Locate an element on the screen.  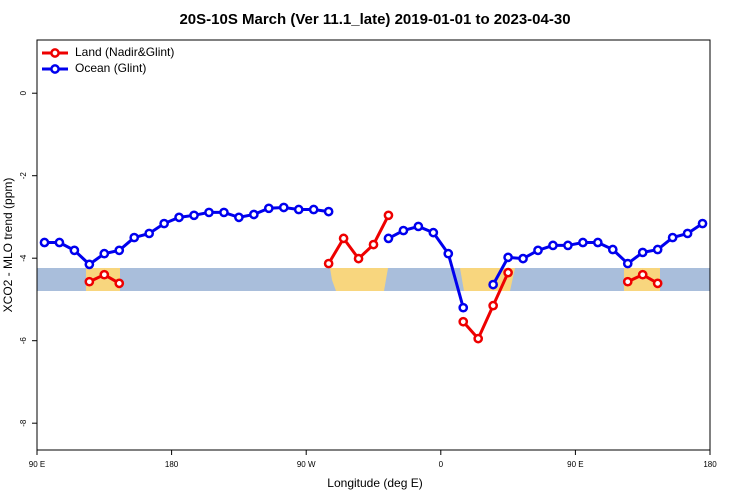
background-map is located at coordinates (373, 279).